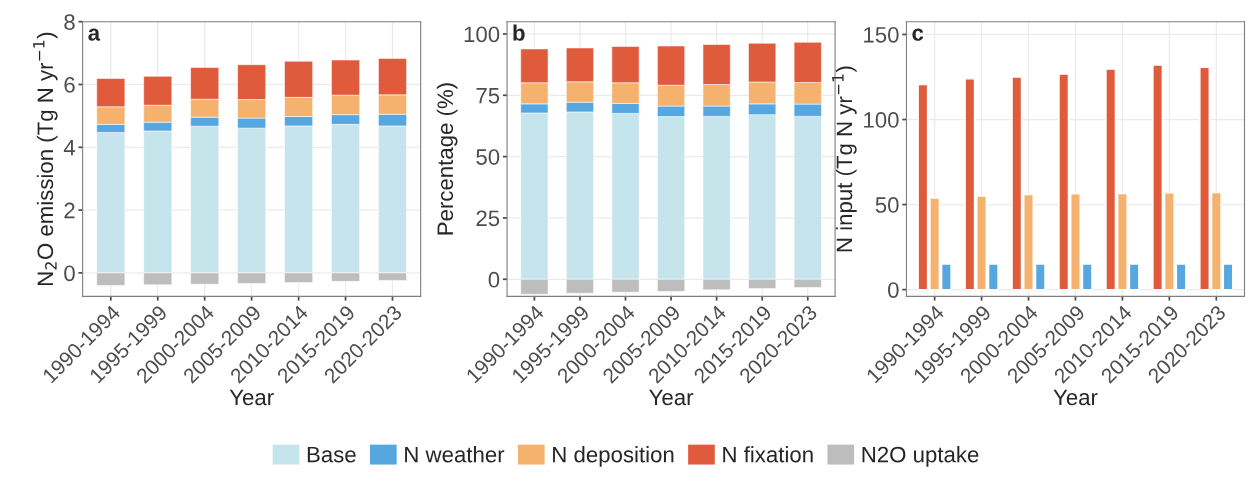 This screenshot has width=1252, height=482. I want to click on legend-label: N fixation, so click(768, 454).